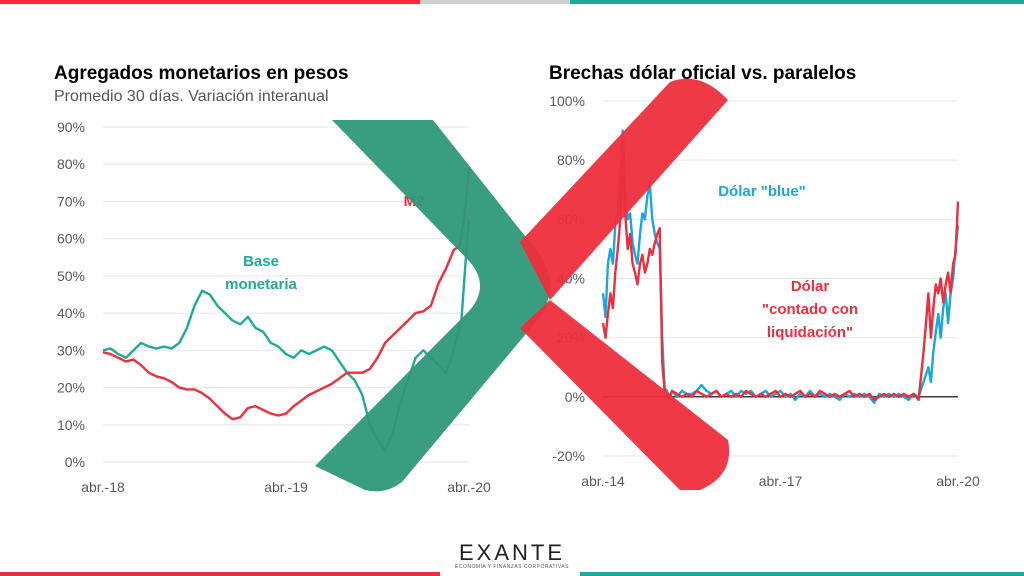  Describe the element at coordinates (567, 101) in the screenshot. I see `y-tick-label: 100%` at that location.